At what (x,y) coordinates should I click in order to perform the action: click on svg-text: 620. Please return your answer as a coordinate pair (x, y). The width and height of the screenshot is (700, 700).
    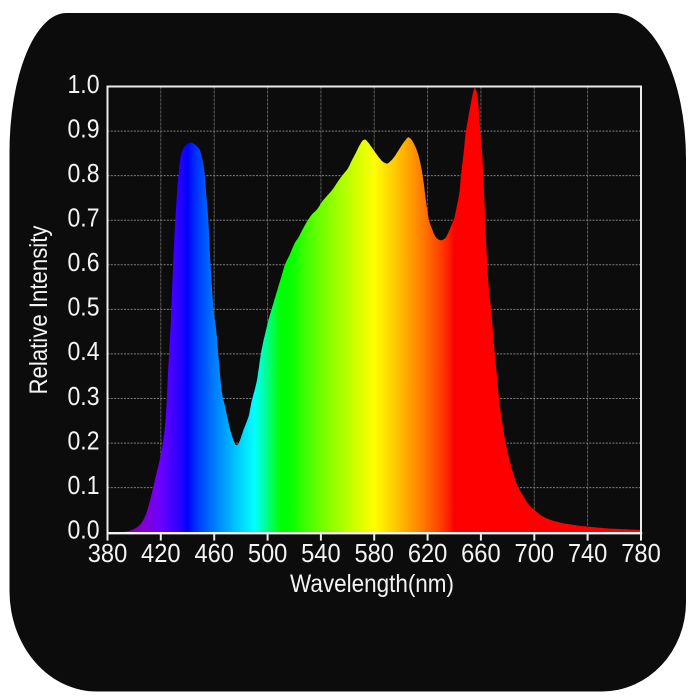
    Looking at the image, I should click on (428, 553).